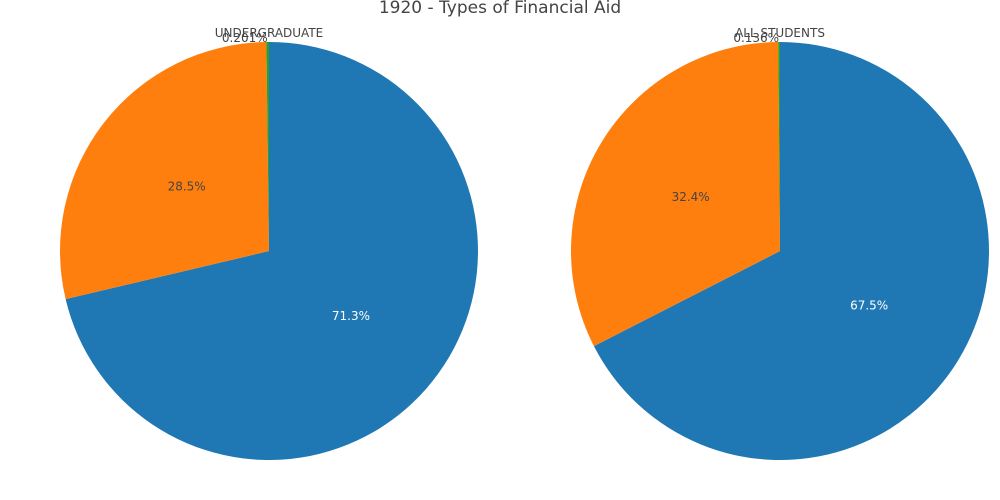  Describe the element at coordinates (869, 306) in the screenshot. I see `slice-label: 67.5%` at that location.